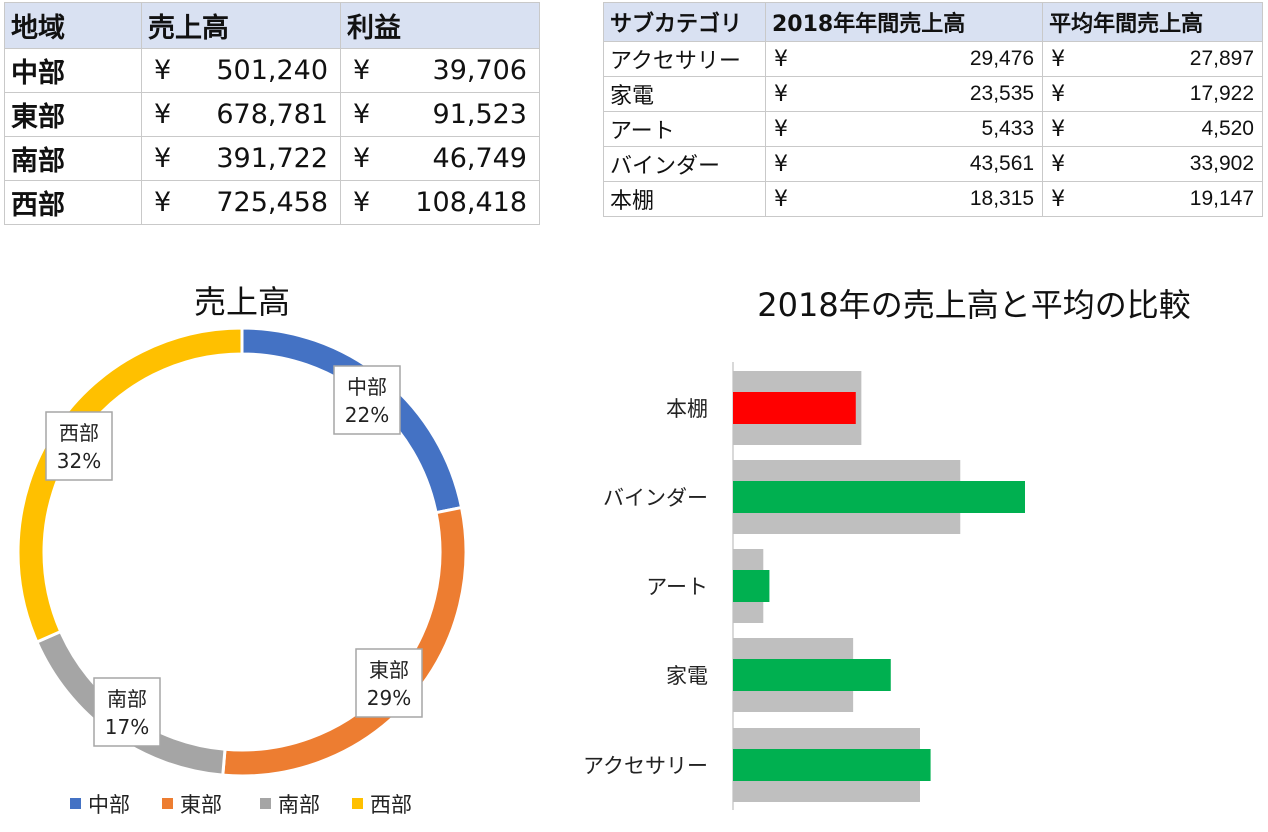  What do you see at coordinates (1152, 22) in the screenshot?
I see `header-avg-sales: 平均年間売上高` at bounding box center [1152, 22].